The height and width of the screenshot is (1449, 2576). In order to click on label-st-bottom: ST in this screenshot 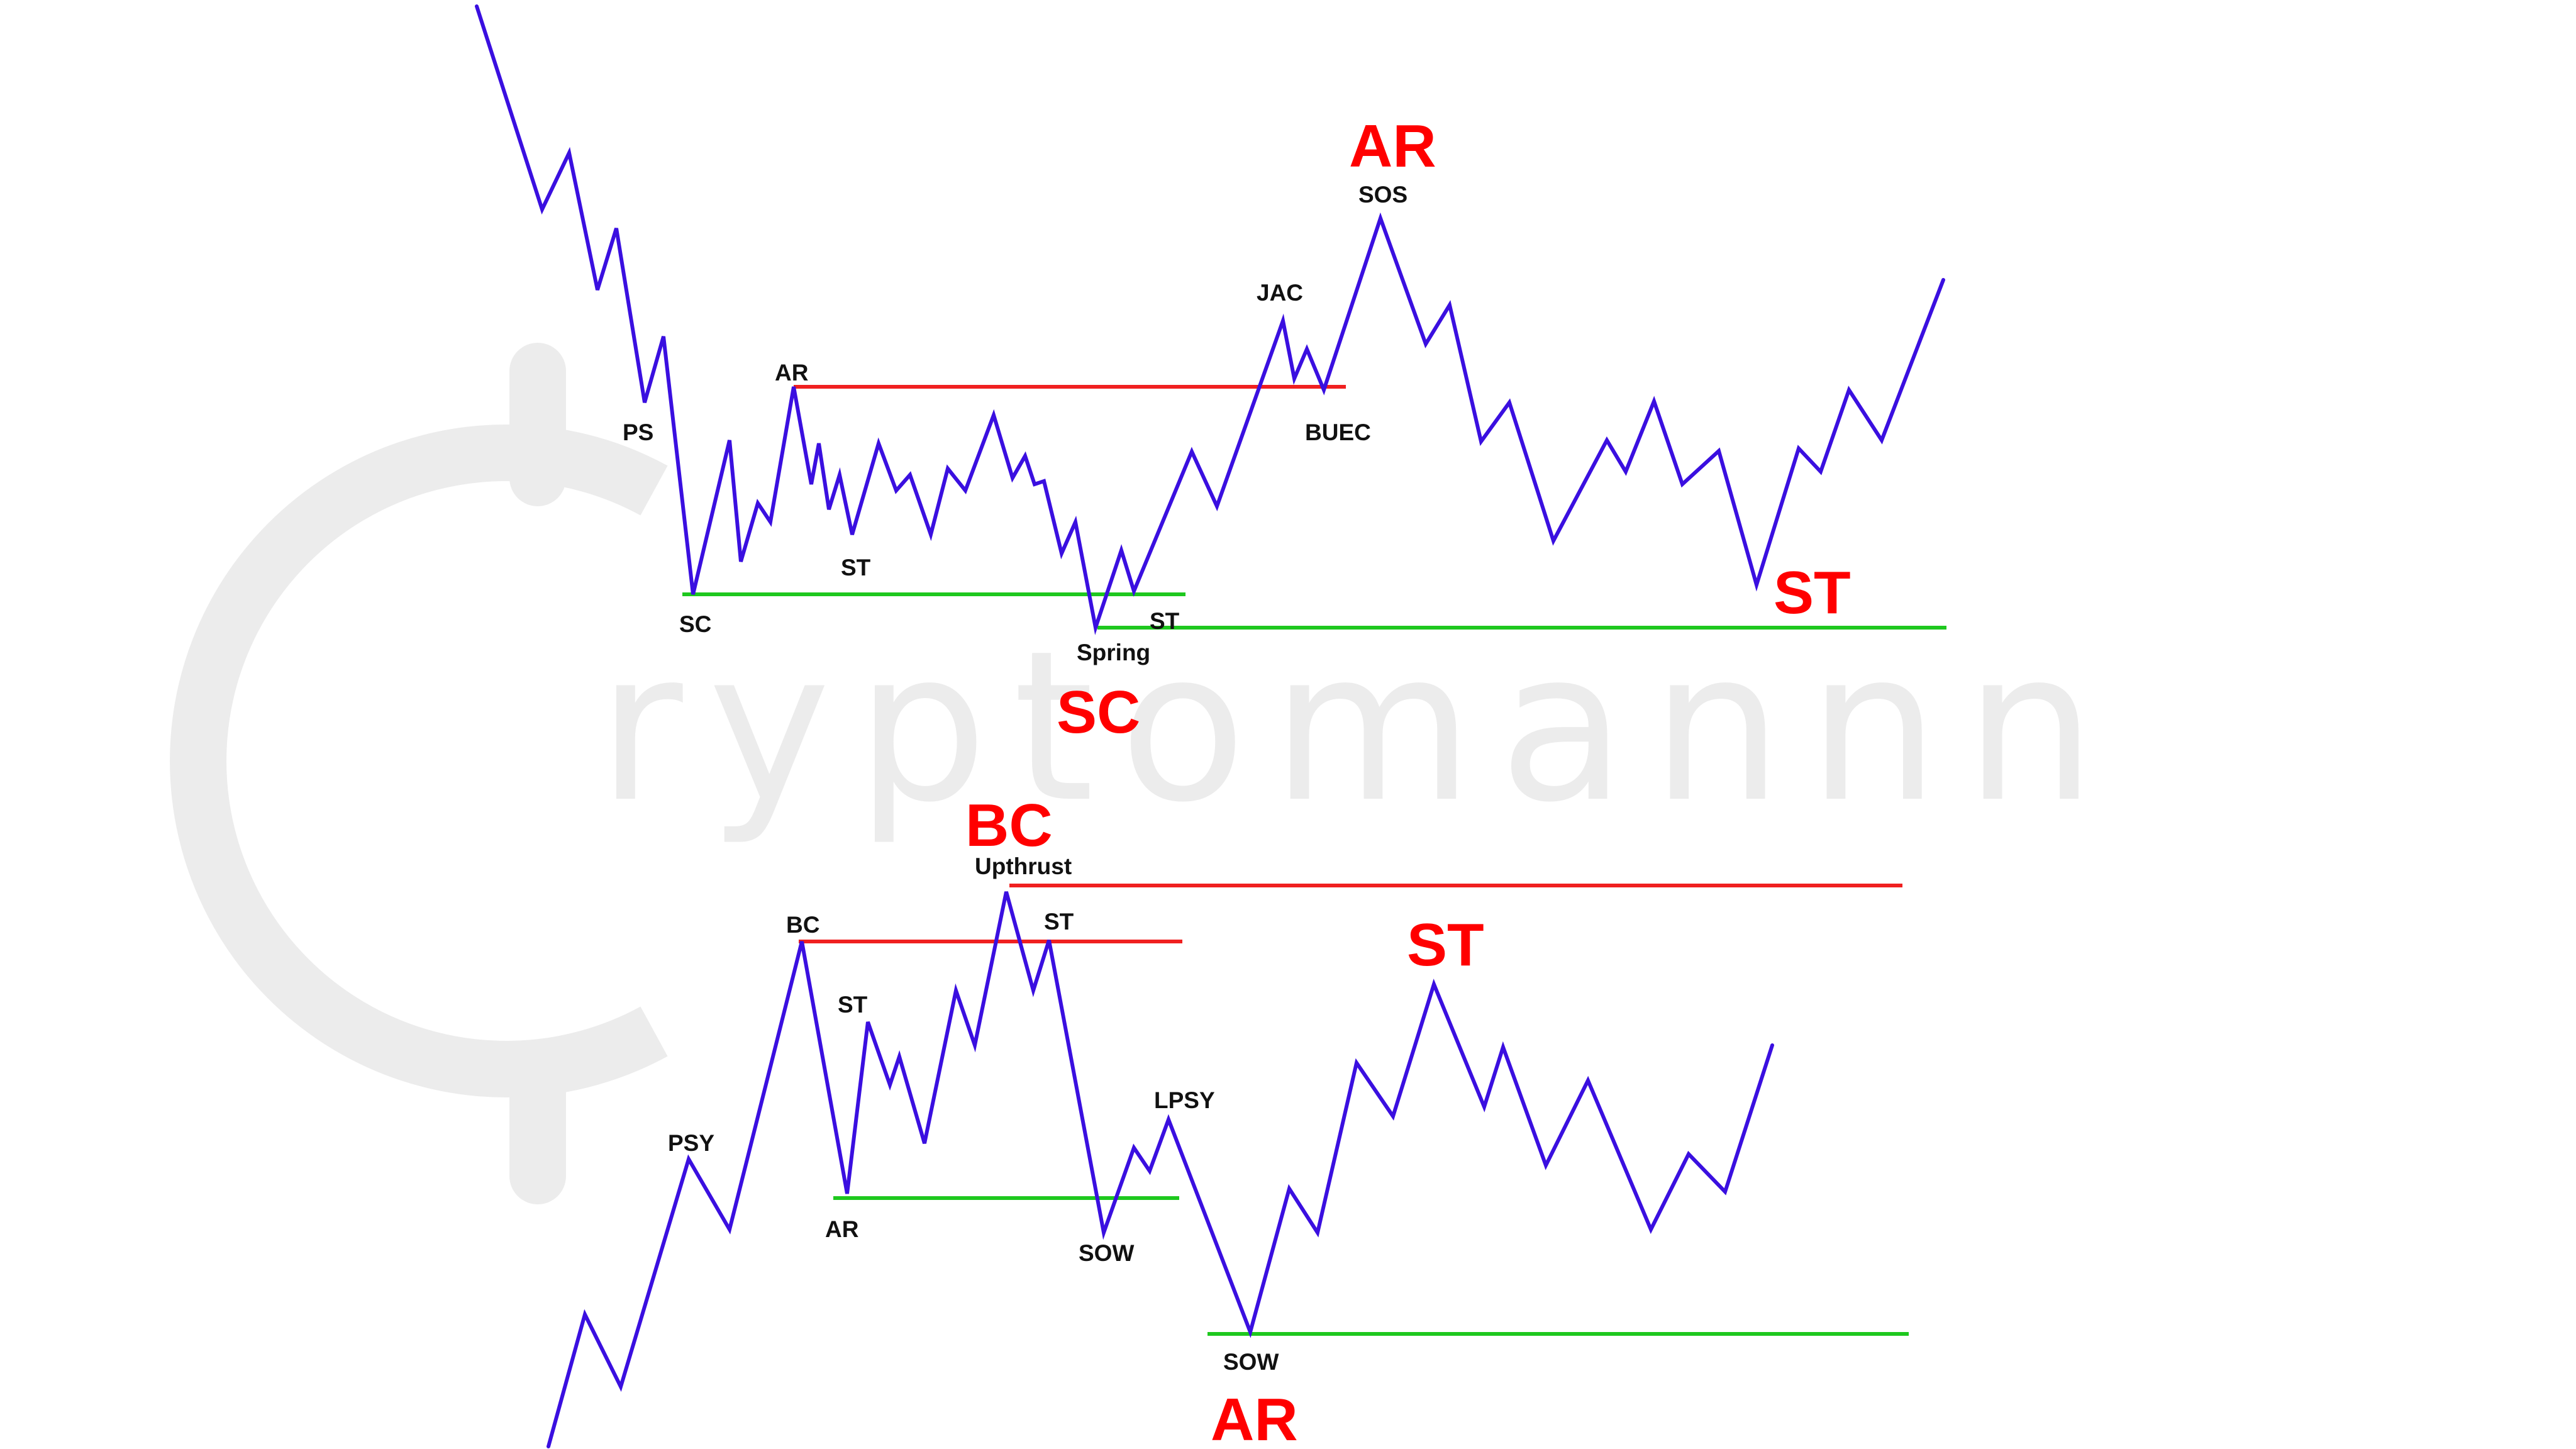, I will do `click(853, 1005)`.